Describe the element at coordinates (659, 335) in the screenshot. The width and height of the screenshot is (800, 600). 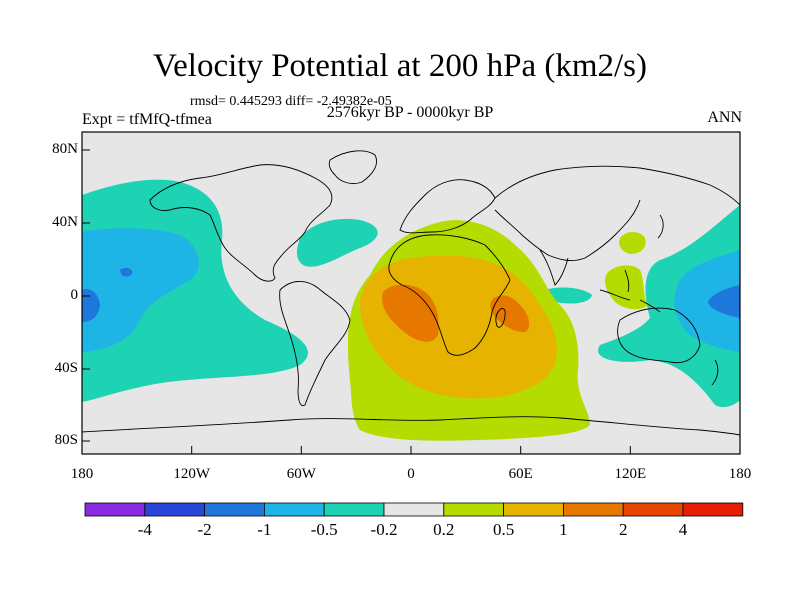
I see `coast-australia` at that location.